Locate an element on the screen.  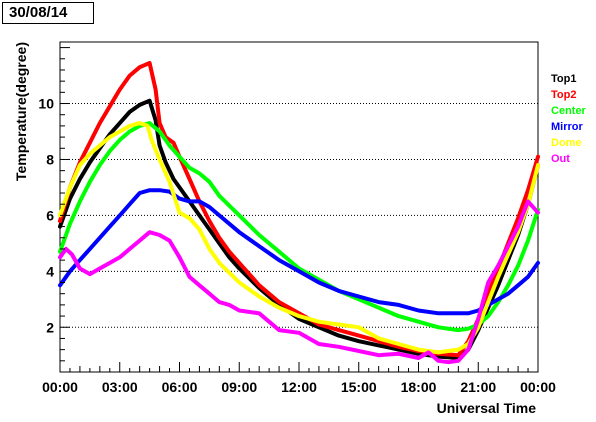
y-axis-label: Temperature(degree) is located at coordinates (21, 111).